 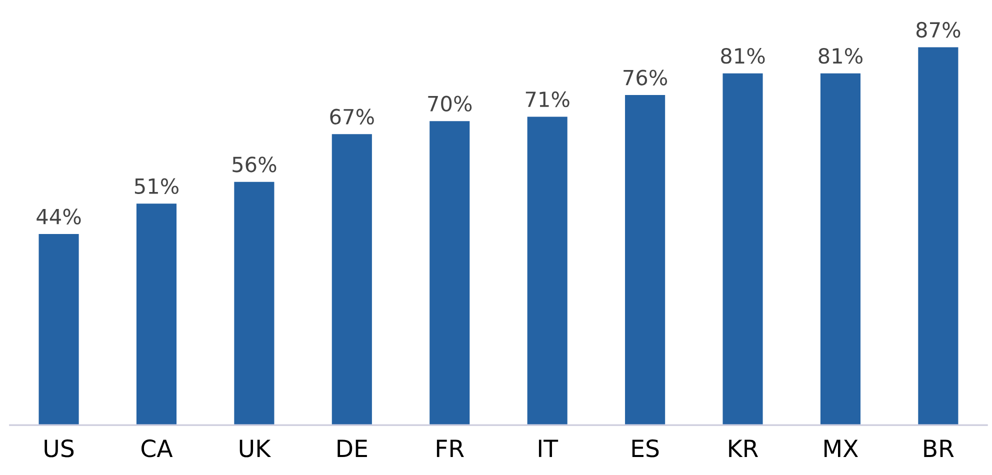 What do you see at coordinates (646, 78) in the screenshot?
I see `data-label: 76%` at bounding box center [646, 78].